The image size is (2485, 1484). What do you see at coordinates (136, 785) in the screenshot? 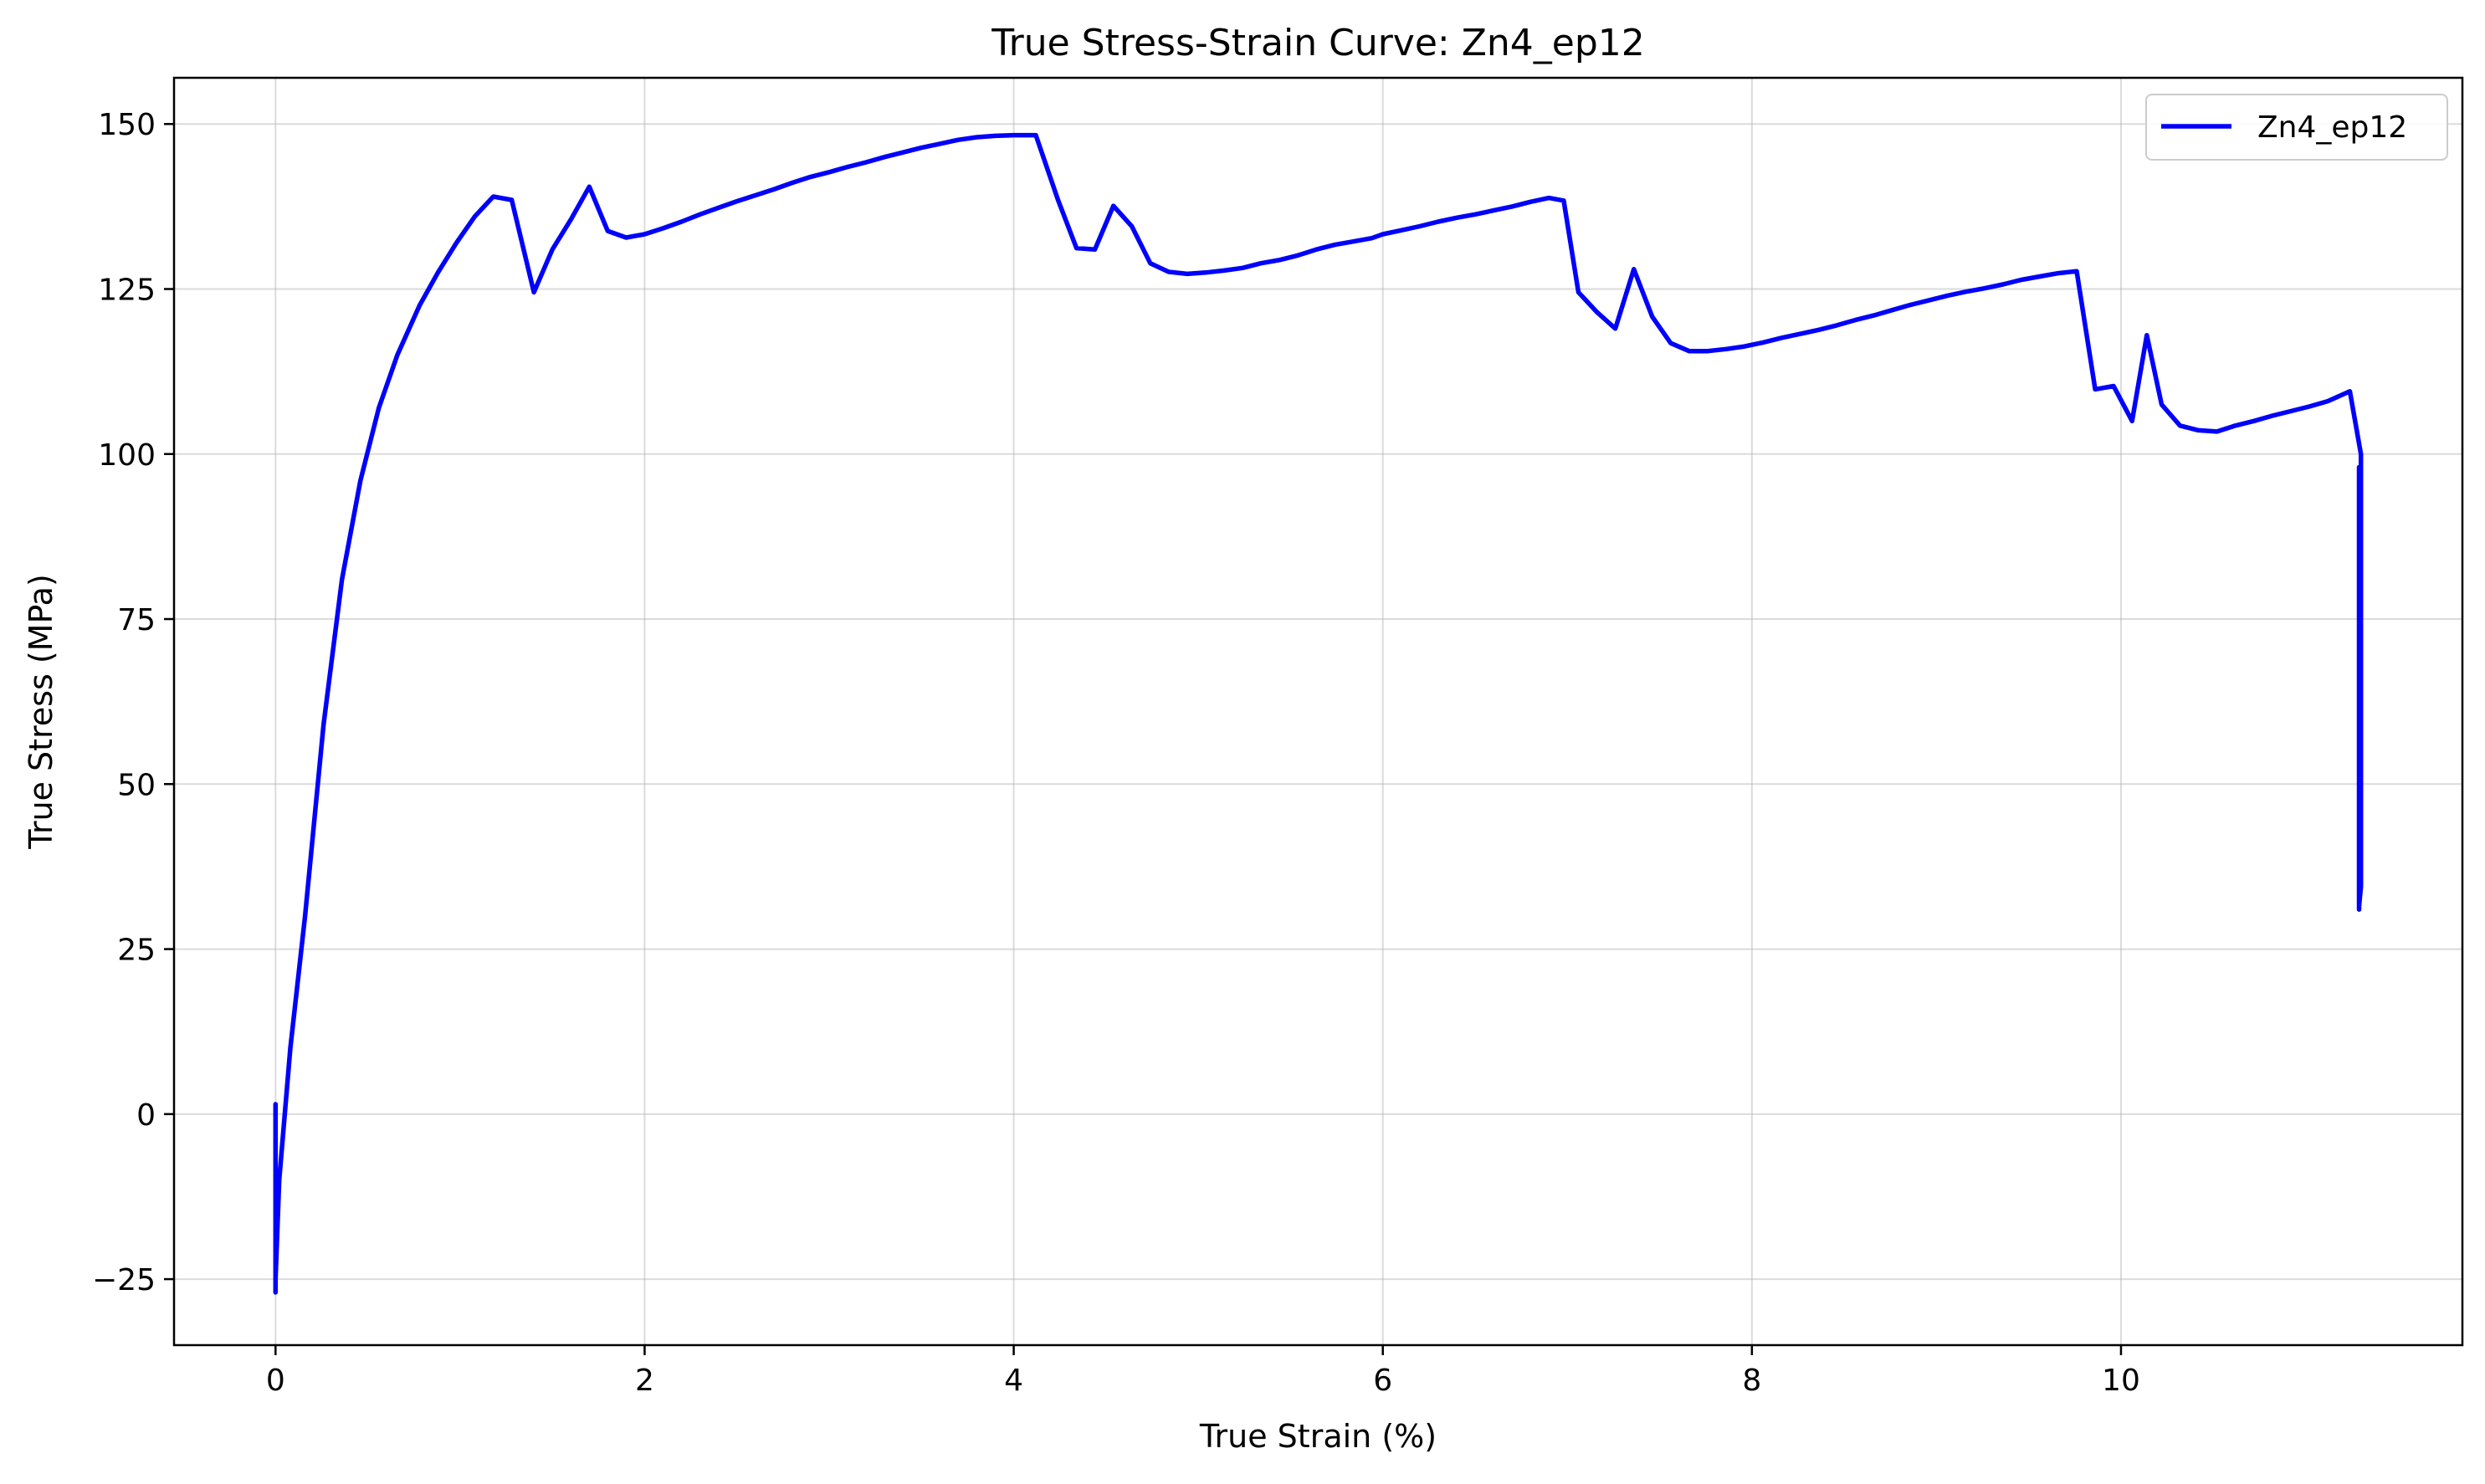
I see `y-tick-label: 50` at bounding box center [136, 785].